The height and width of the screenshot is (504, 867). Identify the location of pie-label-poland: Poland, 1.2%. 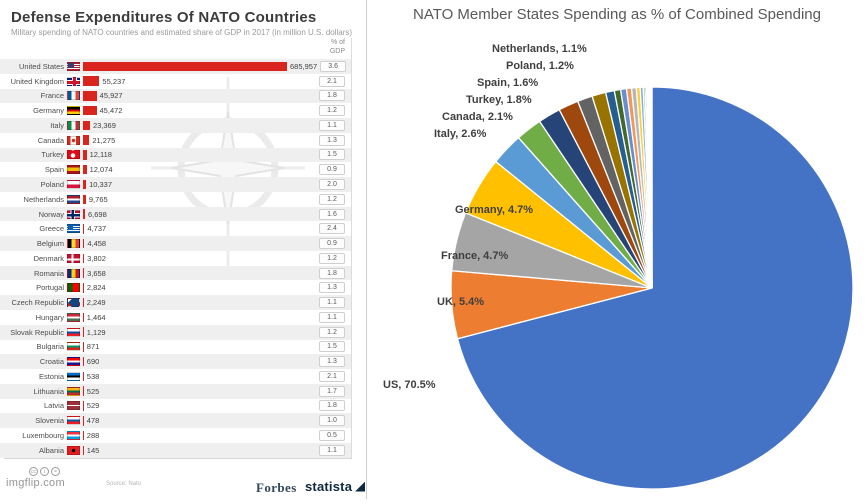
(540, 66).